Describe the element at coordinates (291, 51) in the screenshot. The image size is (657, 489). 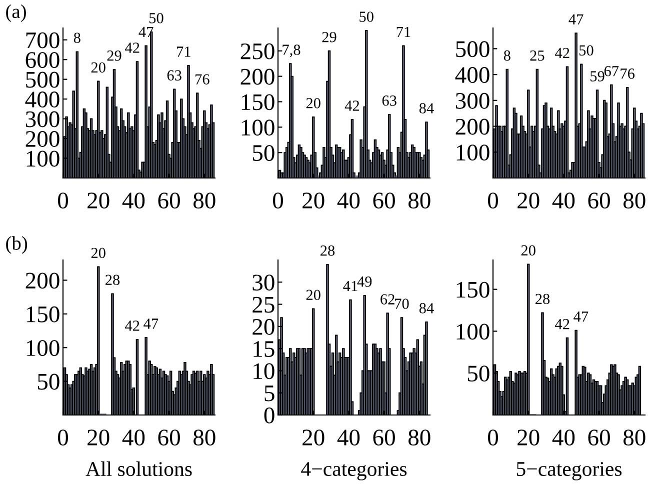
I see `annotation: 7,8` at that location.